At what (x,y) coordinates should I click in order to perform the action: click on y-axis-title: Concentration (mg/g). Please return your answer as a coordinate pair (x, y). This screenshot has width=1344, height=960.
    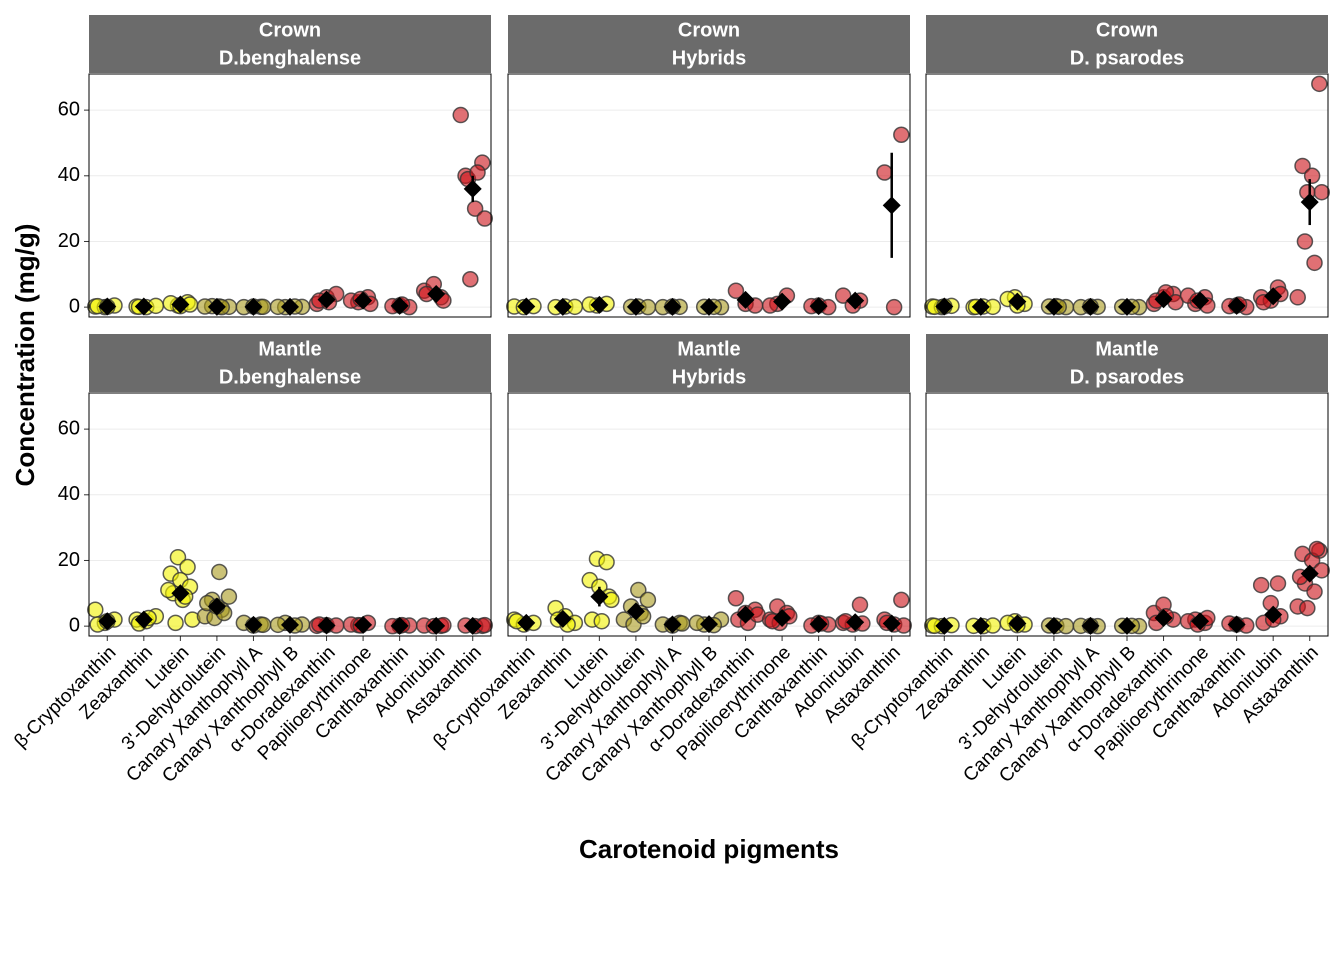
    Looking at the image, I should click on (25, 355).